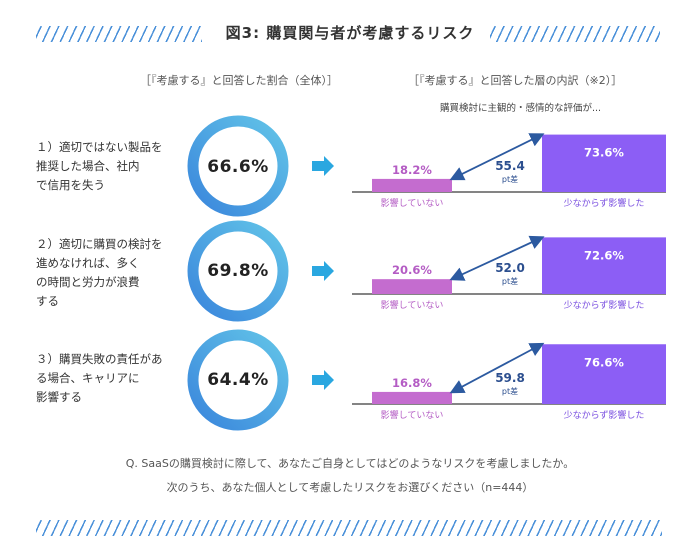 The height and width of the screenshot is (560, 700). What do you see at coordinates (412, 305) in the screenshot?
I see `bar-small-label-2: 影響していない` at bounding box center [412, 305].